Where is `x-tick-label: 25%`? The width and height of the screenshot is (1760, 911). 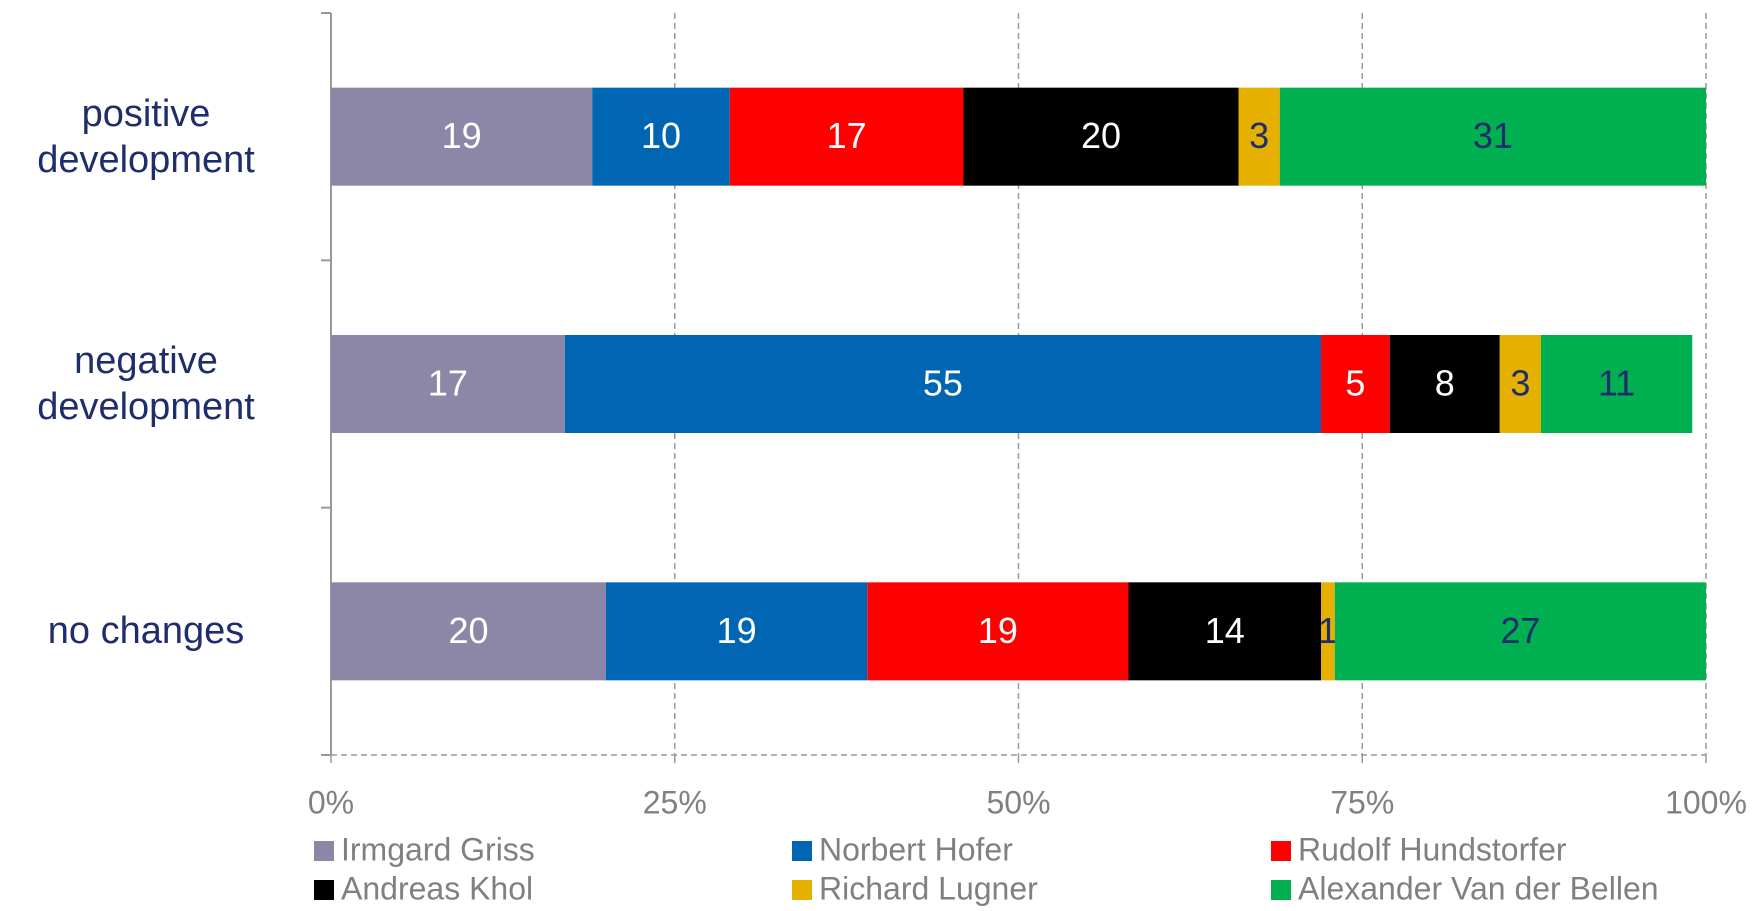
x-tick-label: 25% is located at coordinates (675, 802).